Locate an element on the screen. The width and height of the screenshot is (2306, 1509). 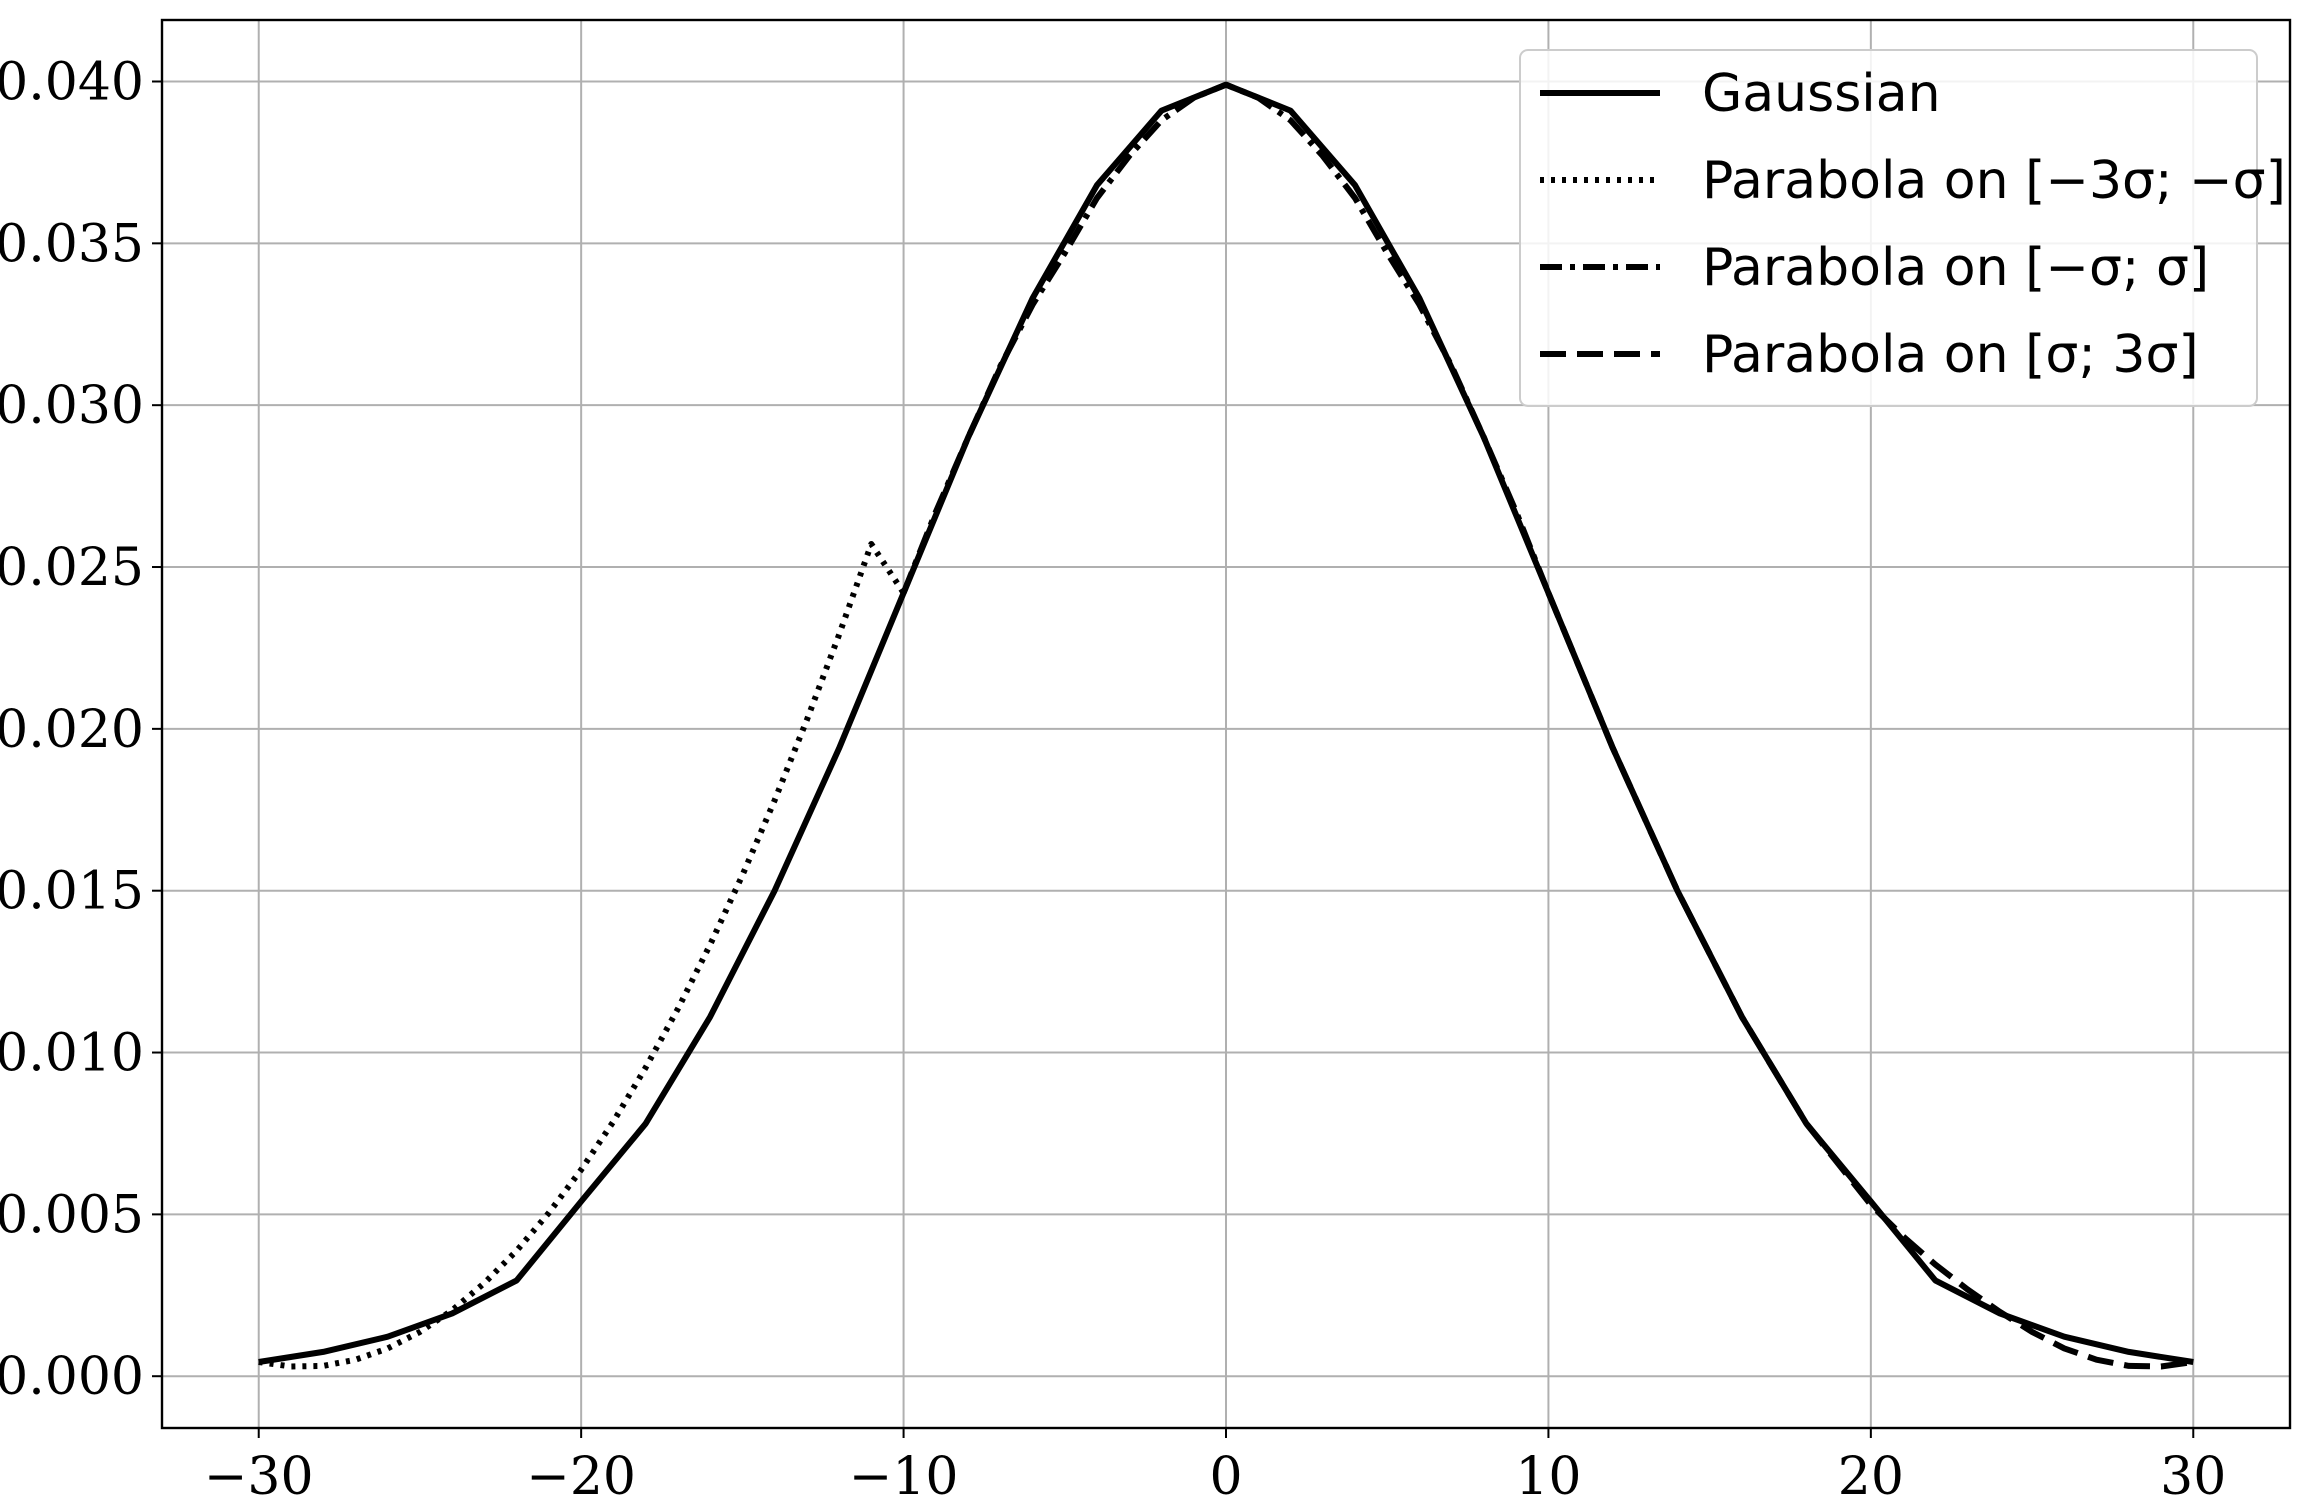
series-line-dashed is located at coordinates (1869, 980).